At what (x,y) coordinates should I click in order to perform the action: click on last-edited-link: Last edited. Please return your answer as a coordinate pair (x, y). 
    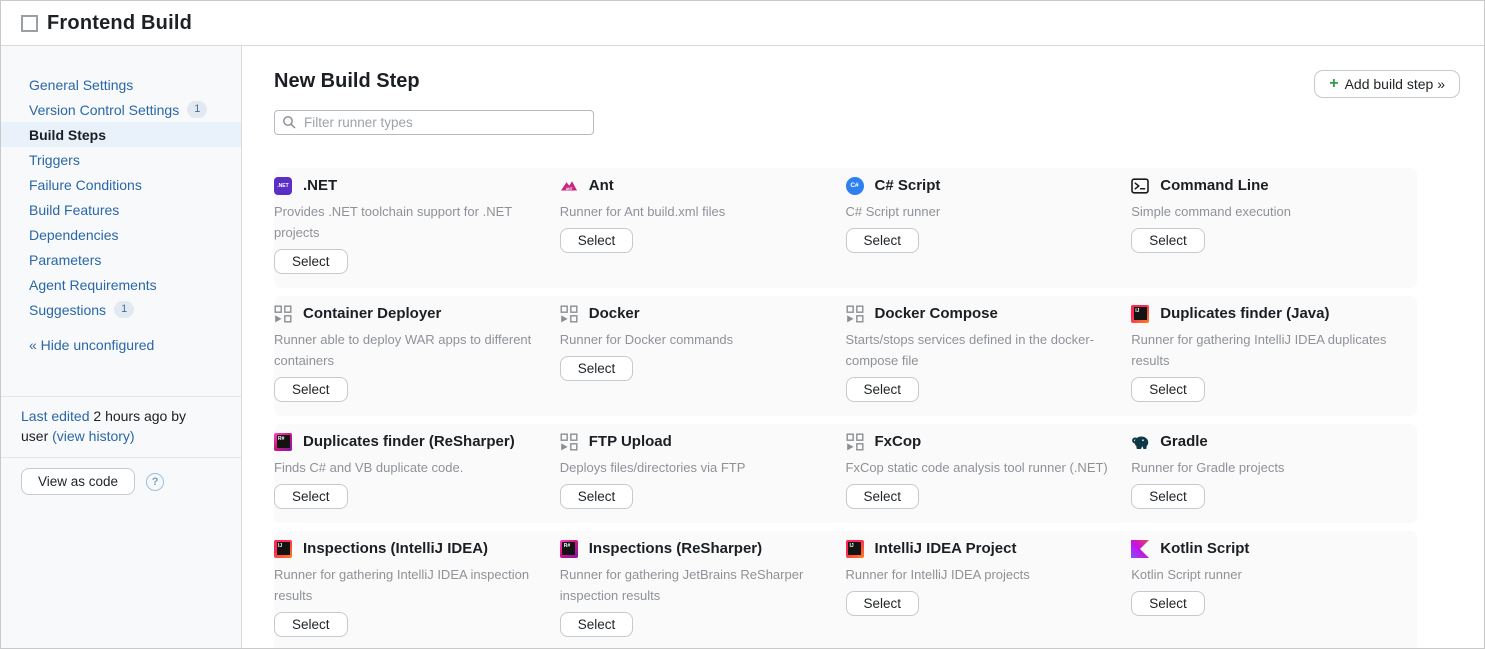
    Looking at the image, I should click on (55, 416).